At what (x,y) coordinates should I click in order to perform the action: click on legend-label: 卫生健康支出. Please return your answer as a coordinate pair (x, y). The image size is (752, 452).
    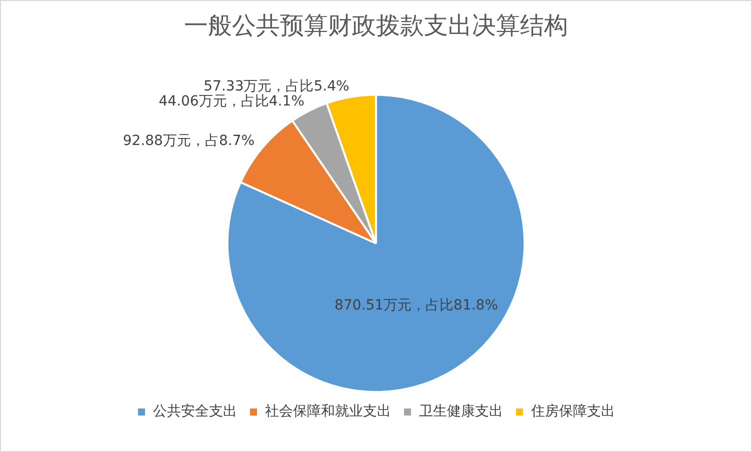
    Looking at the image, I should click on (461, 412).